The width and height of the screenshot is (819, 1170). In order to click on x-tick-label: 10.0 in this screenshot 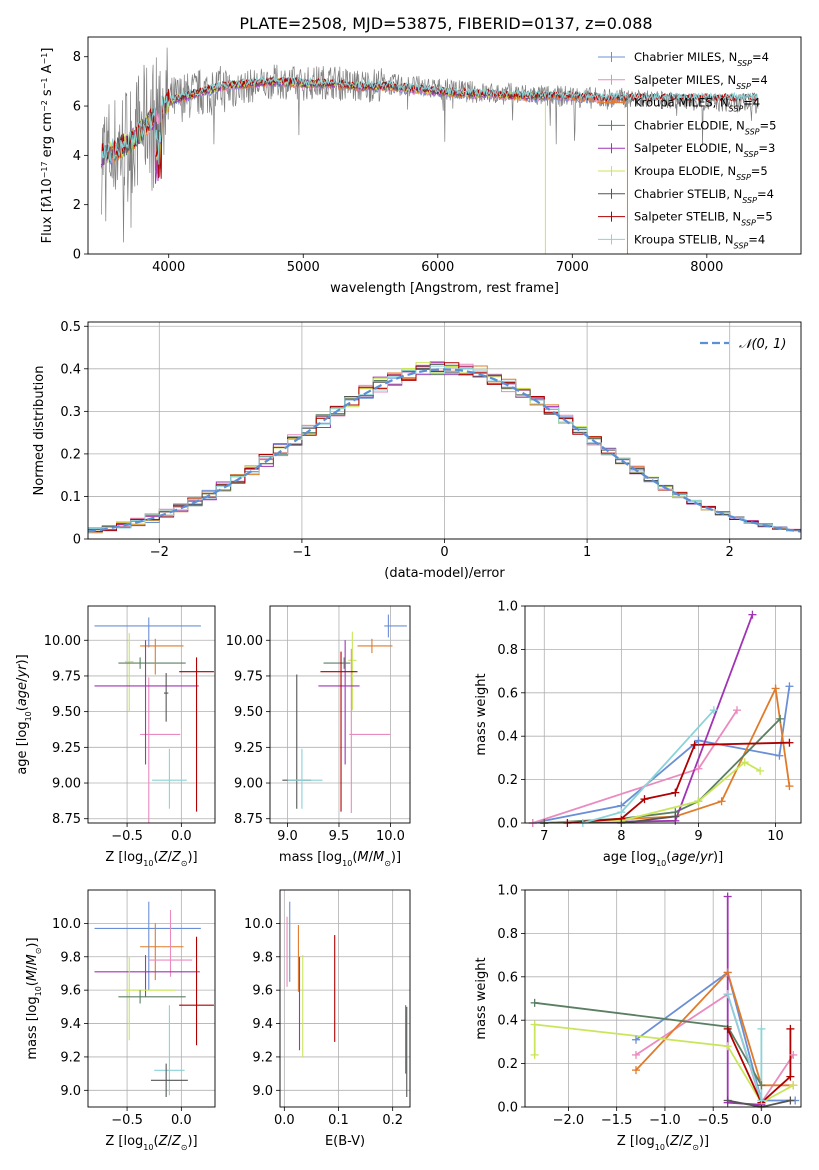, I will do `click(390, 836)`.